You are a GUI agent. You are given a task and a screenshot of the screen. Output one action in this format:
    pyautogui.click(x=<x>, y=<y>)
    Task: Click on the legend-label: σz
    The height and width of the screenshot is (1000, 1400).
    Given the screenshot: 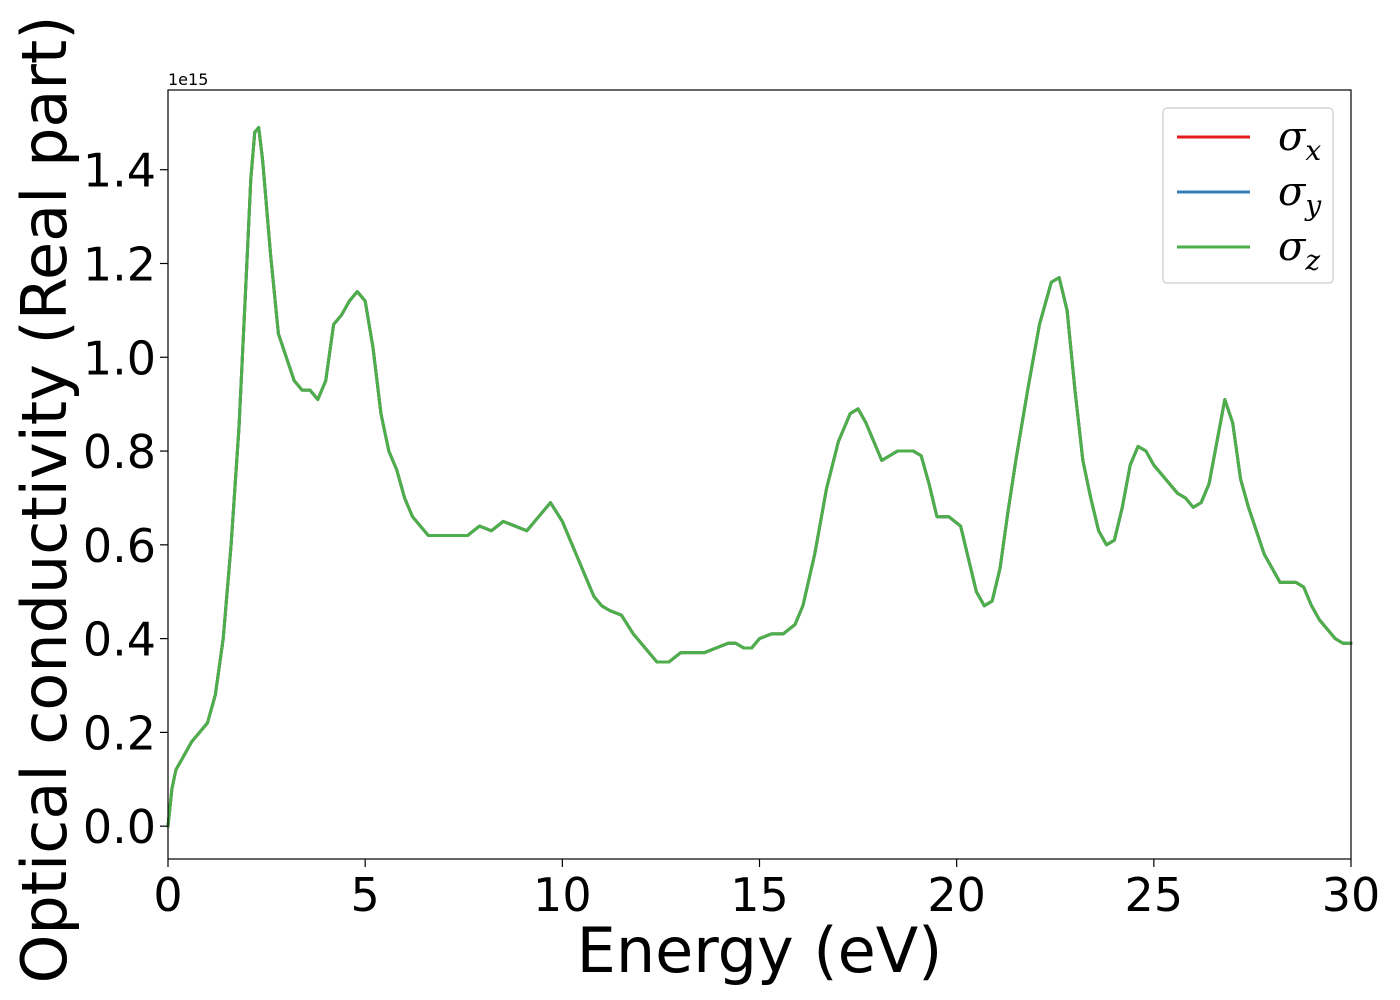 What is the action you would take?
    pyautogui.click(x=1299, y=250)
    